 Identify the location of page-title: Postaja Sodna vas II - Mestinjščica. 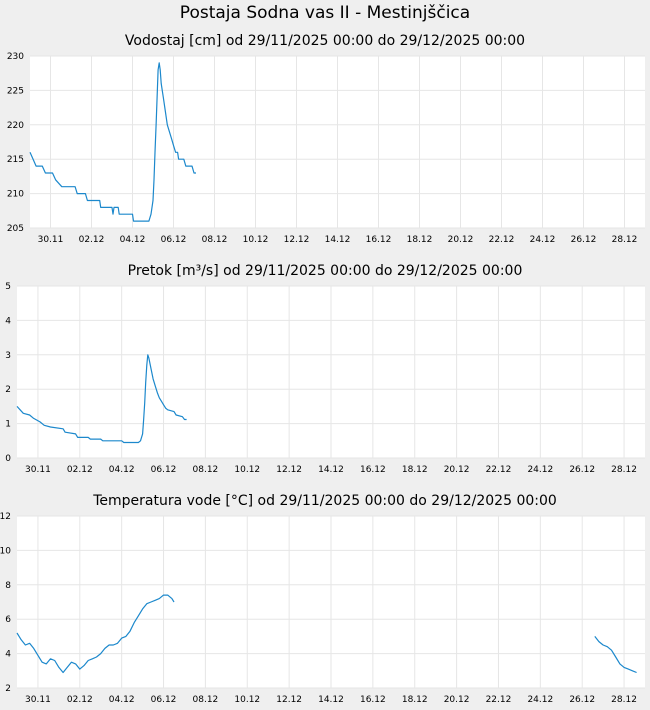
(325, 13).